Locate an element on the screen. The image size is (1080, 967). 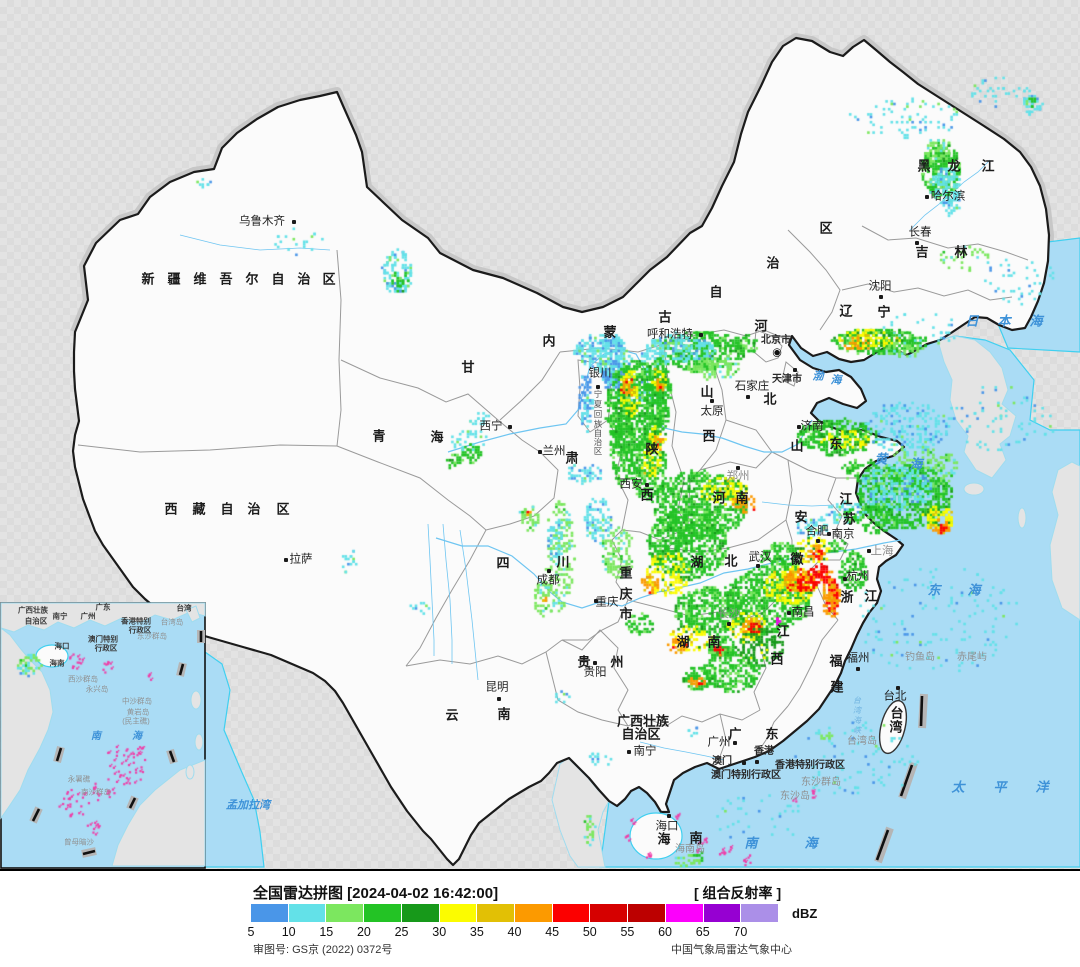
map-approval-number: 审图号: GS京 (2022) 0372号 is located at coordinates (323, 950).